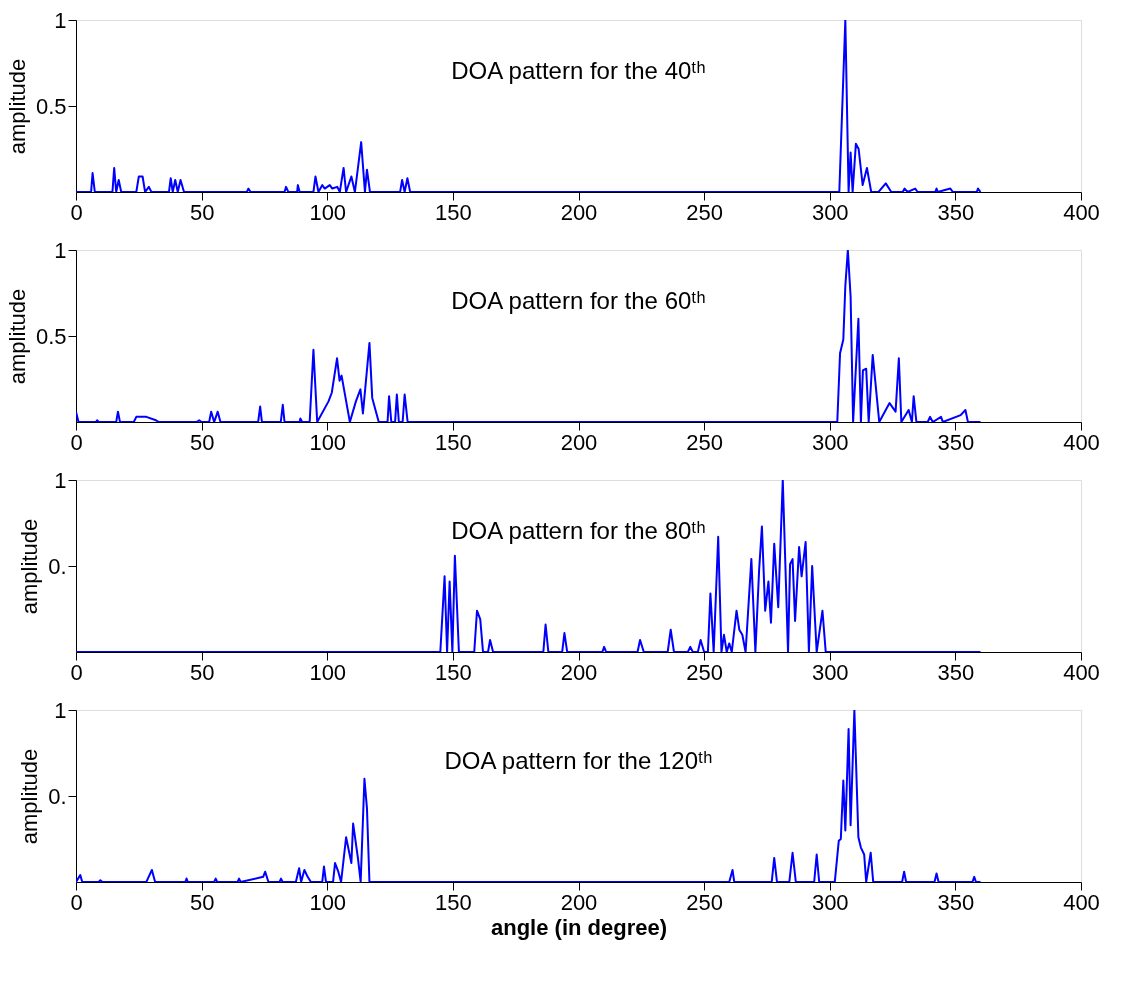 This screenshot has height=987, width=1141. What do you see at coordinates (578, 530) in the screenshot?
I see `text: DOA pattern for the 80ᵗʰ` at bounding box center [578, 530].